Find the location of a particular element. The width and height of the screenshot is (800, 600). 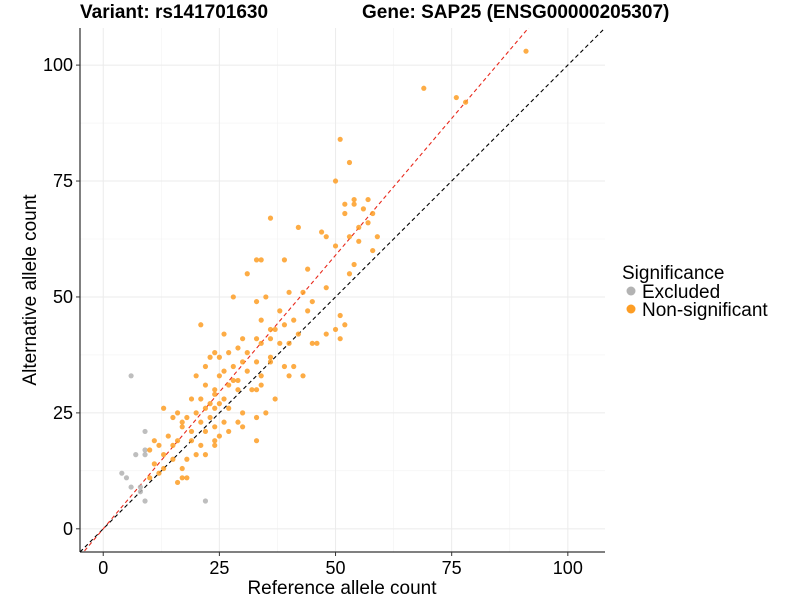

x-axis-title: Reference allele count is located at coordinates (342, 588).